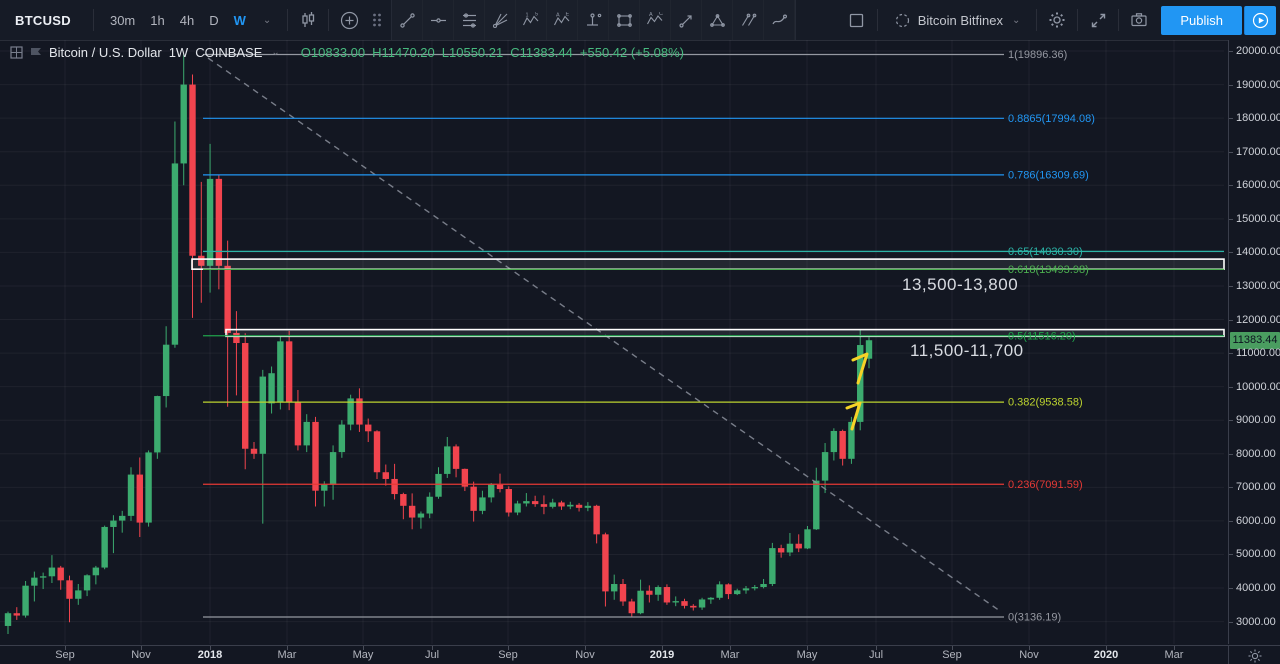 The height and width of the screenshot is (664, 1280). Describe the element at coordinates (857, 20) in the screenshot. I see `watchlist-icon` at that location.